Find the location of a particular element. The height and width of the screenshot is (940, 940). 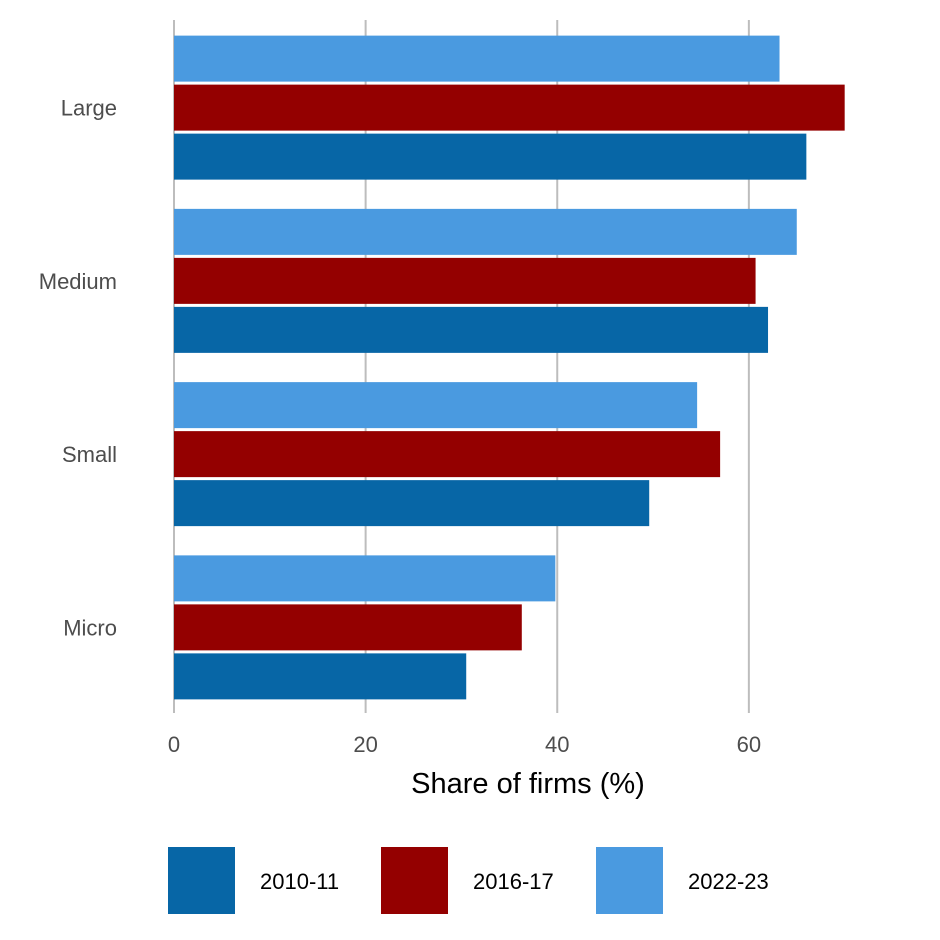

legend-item: 2016-17 is located at coordinates (467, 880).